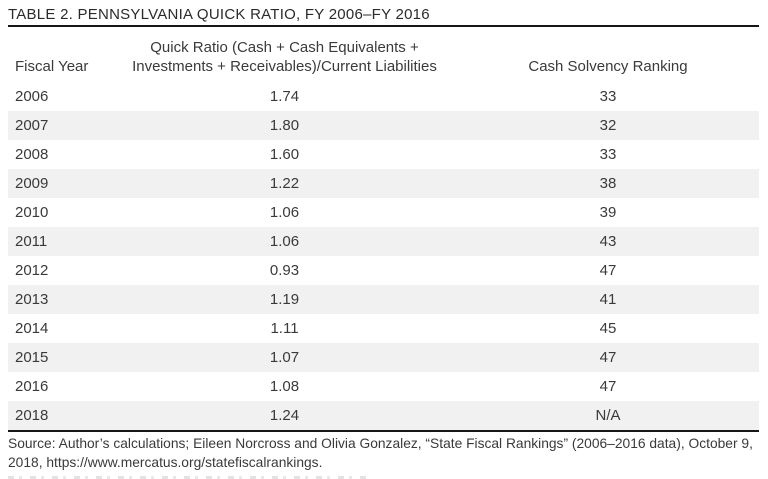  I want to click on cell-fiscal-year: 2015, so click(32, 357).